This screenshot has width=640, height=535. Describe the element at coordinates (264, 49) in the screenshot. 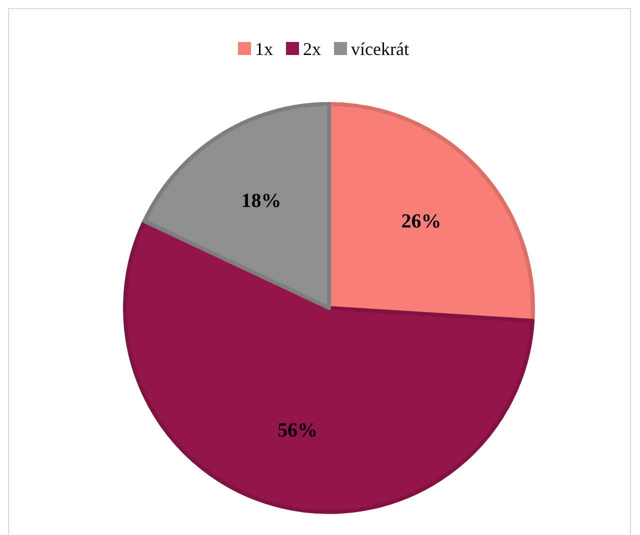

I see `legend-label: 1x` at that location.